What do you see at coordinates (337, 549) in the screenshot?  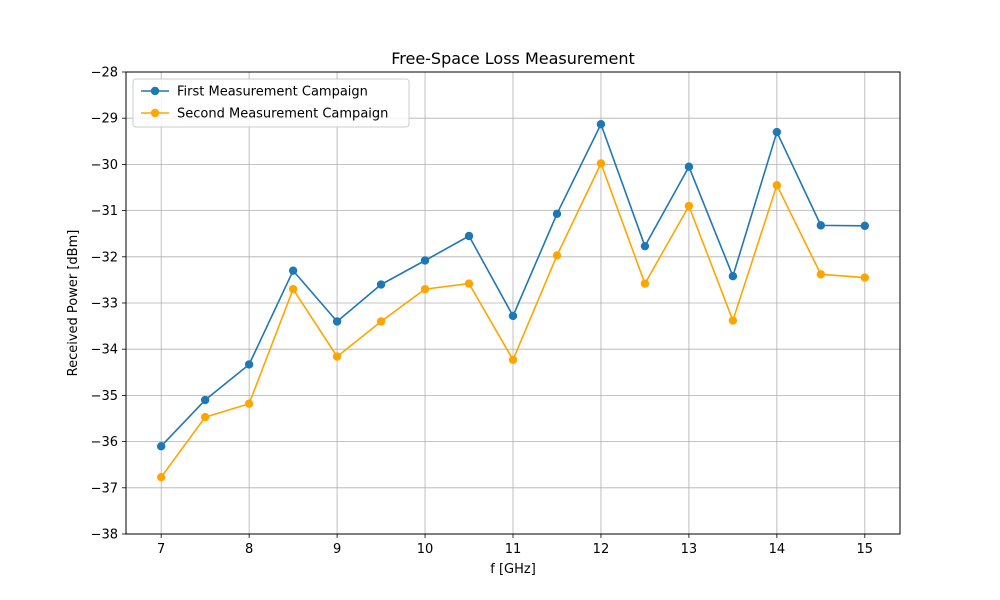 I see `x-tick-label: 9` at bounding box center [337, 549].